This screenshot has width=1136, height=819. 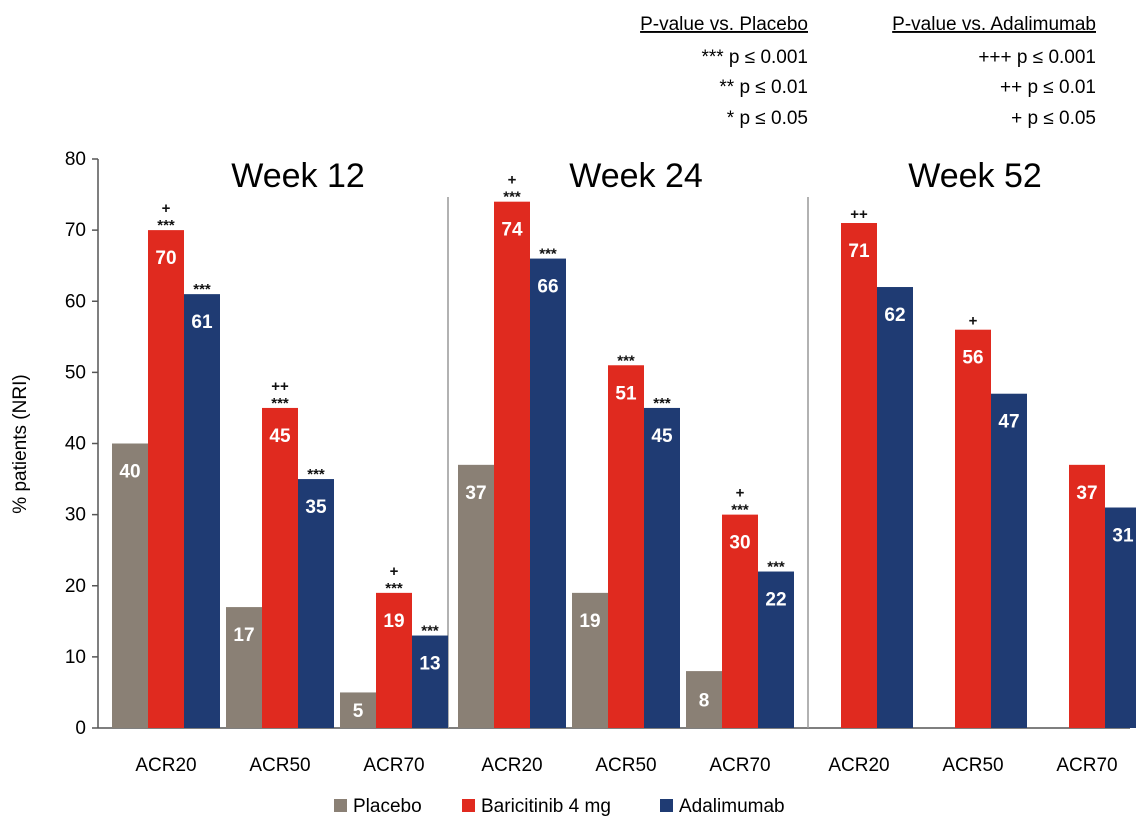 I want to click on group-title-week-52: Week 52, so click(x=975, y=176).